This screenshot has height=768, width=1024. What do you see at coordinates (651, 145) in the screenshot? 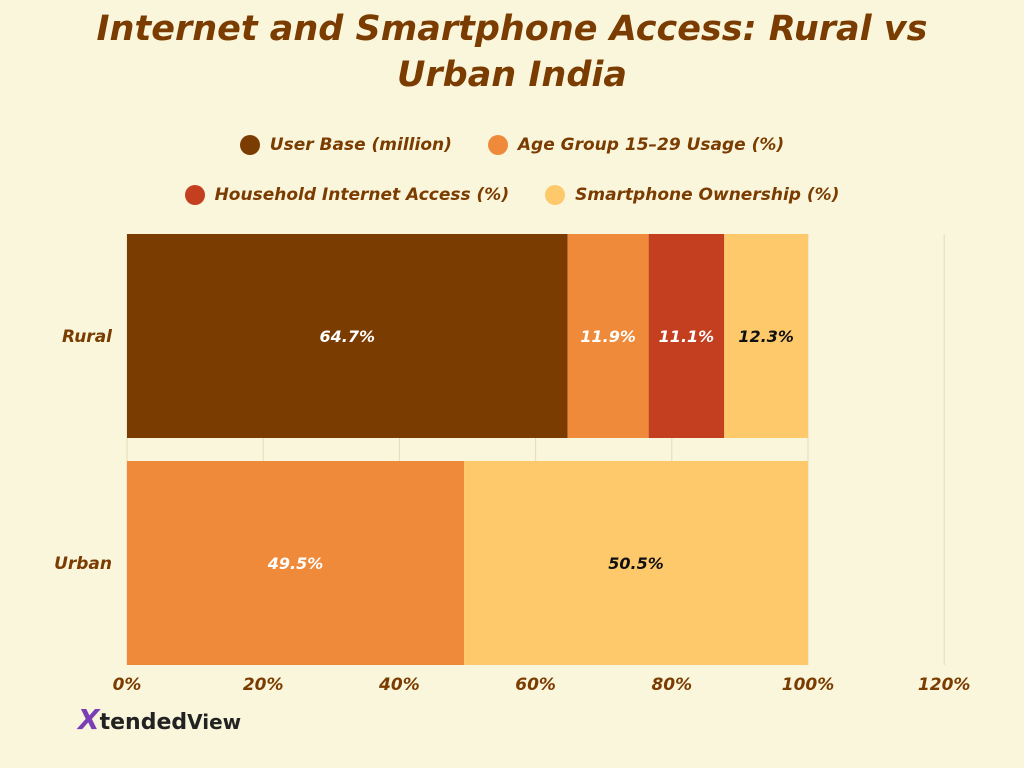
I see `legend-label: Age Group 15–29 Usage (%)` at bounding box center [651, 145].